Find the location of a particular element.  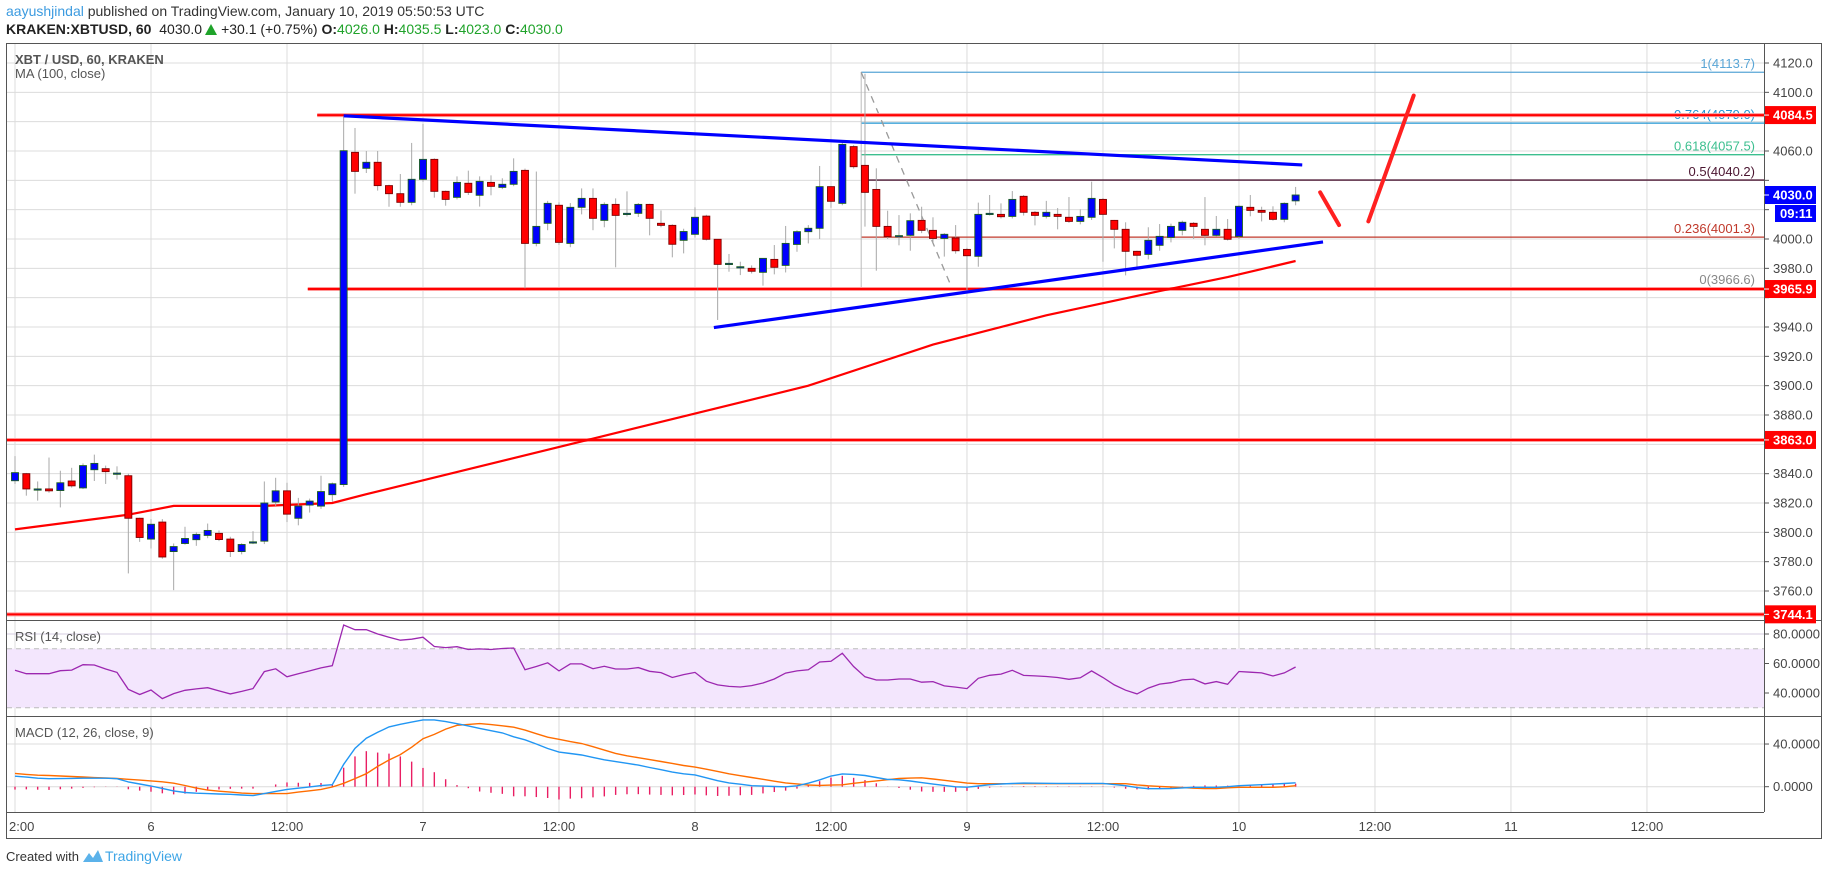

macd-pane is located at coordinates (655, 759).